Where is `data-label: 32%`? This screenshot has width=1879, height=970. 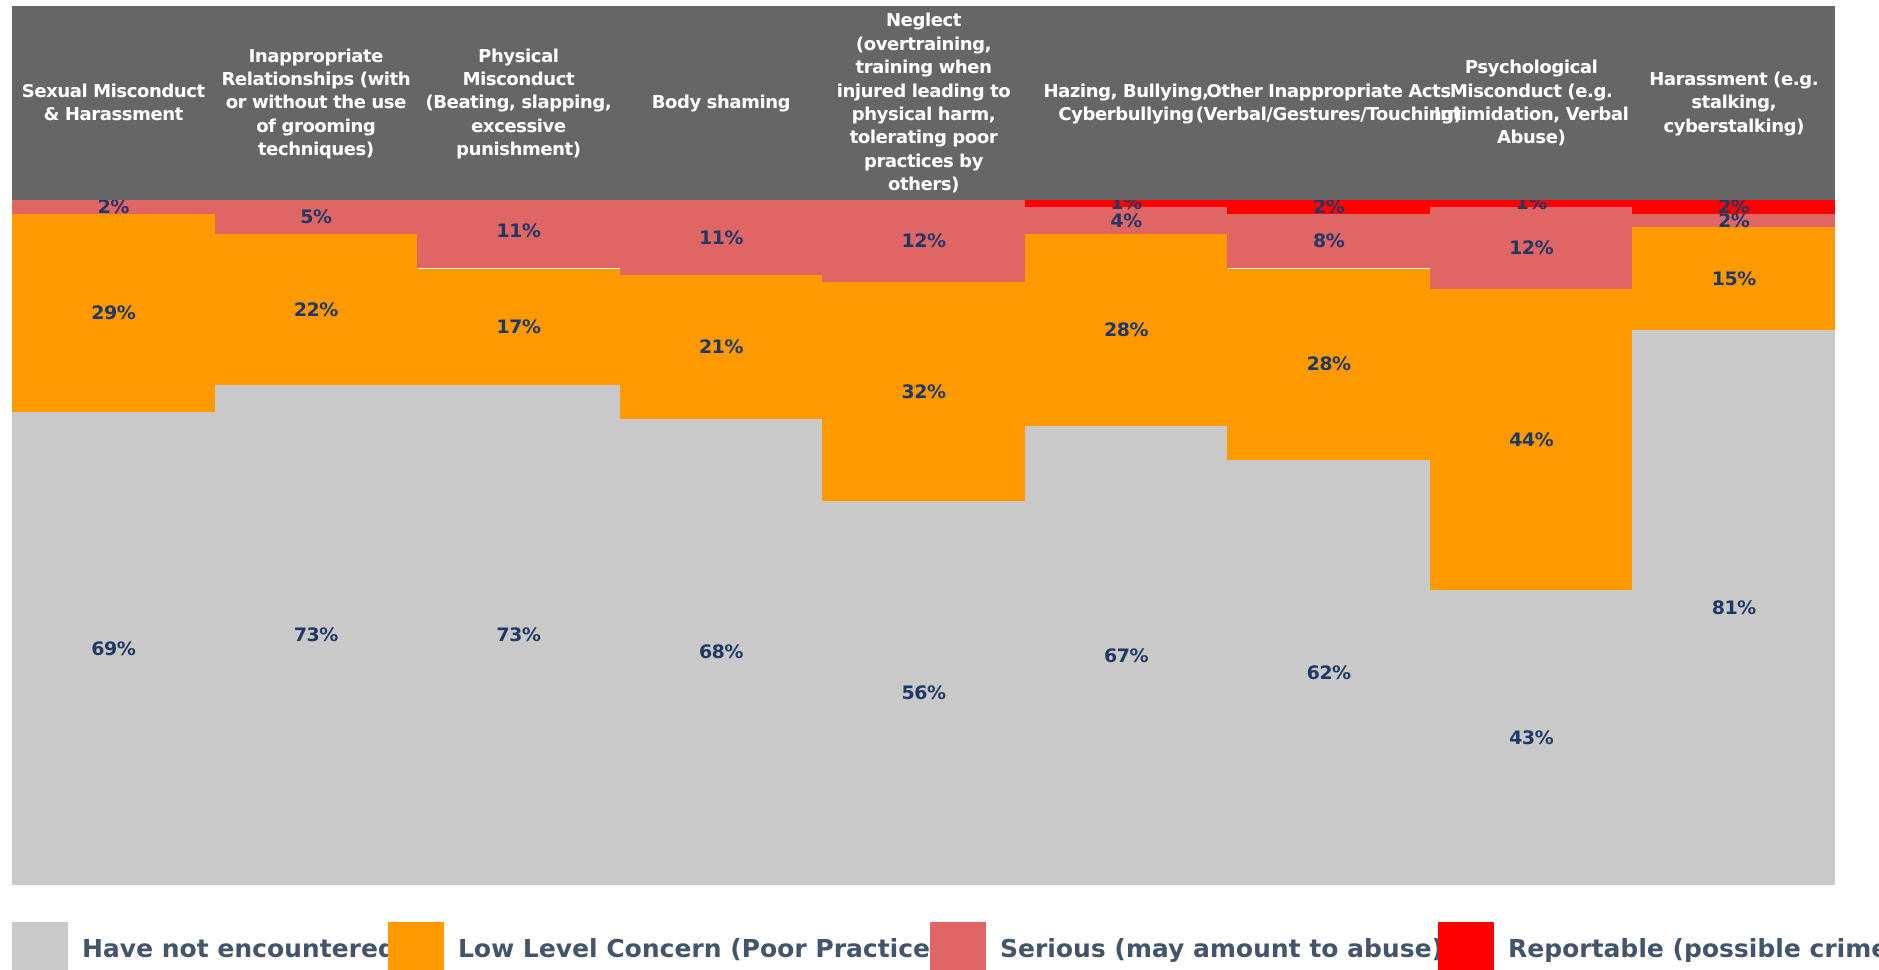
data-label: 32% is located at coordinates (923, 391).